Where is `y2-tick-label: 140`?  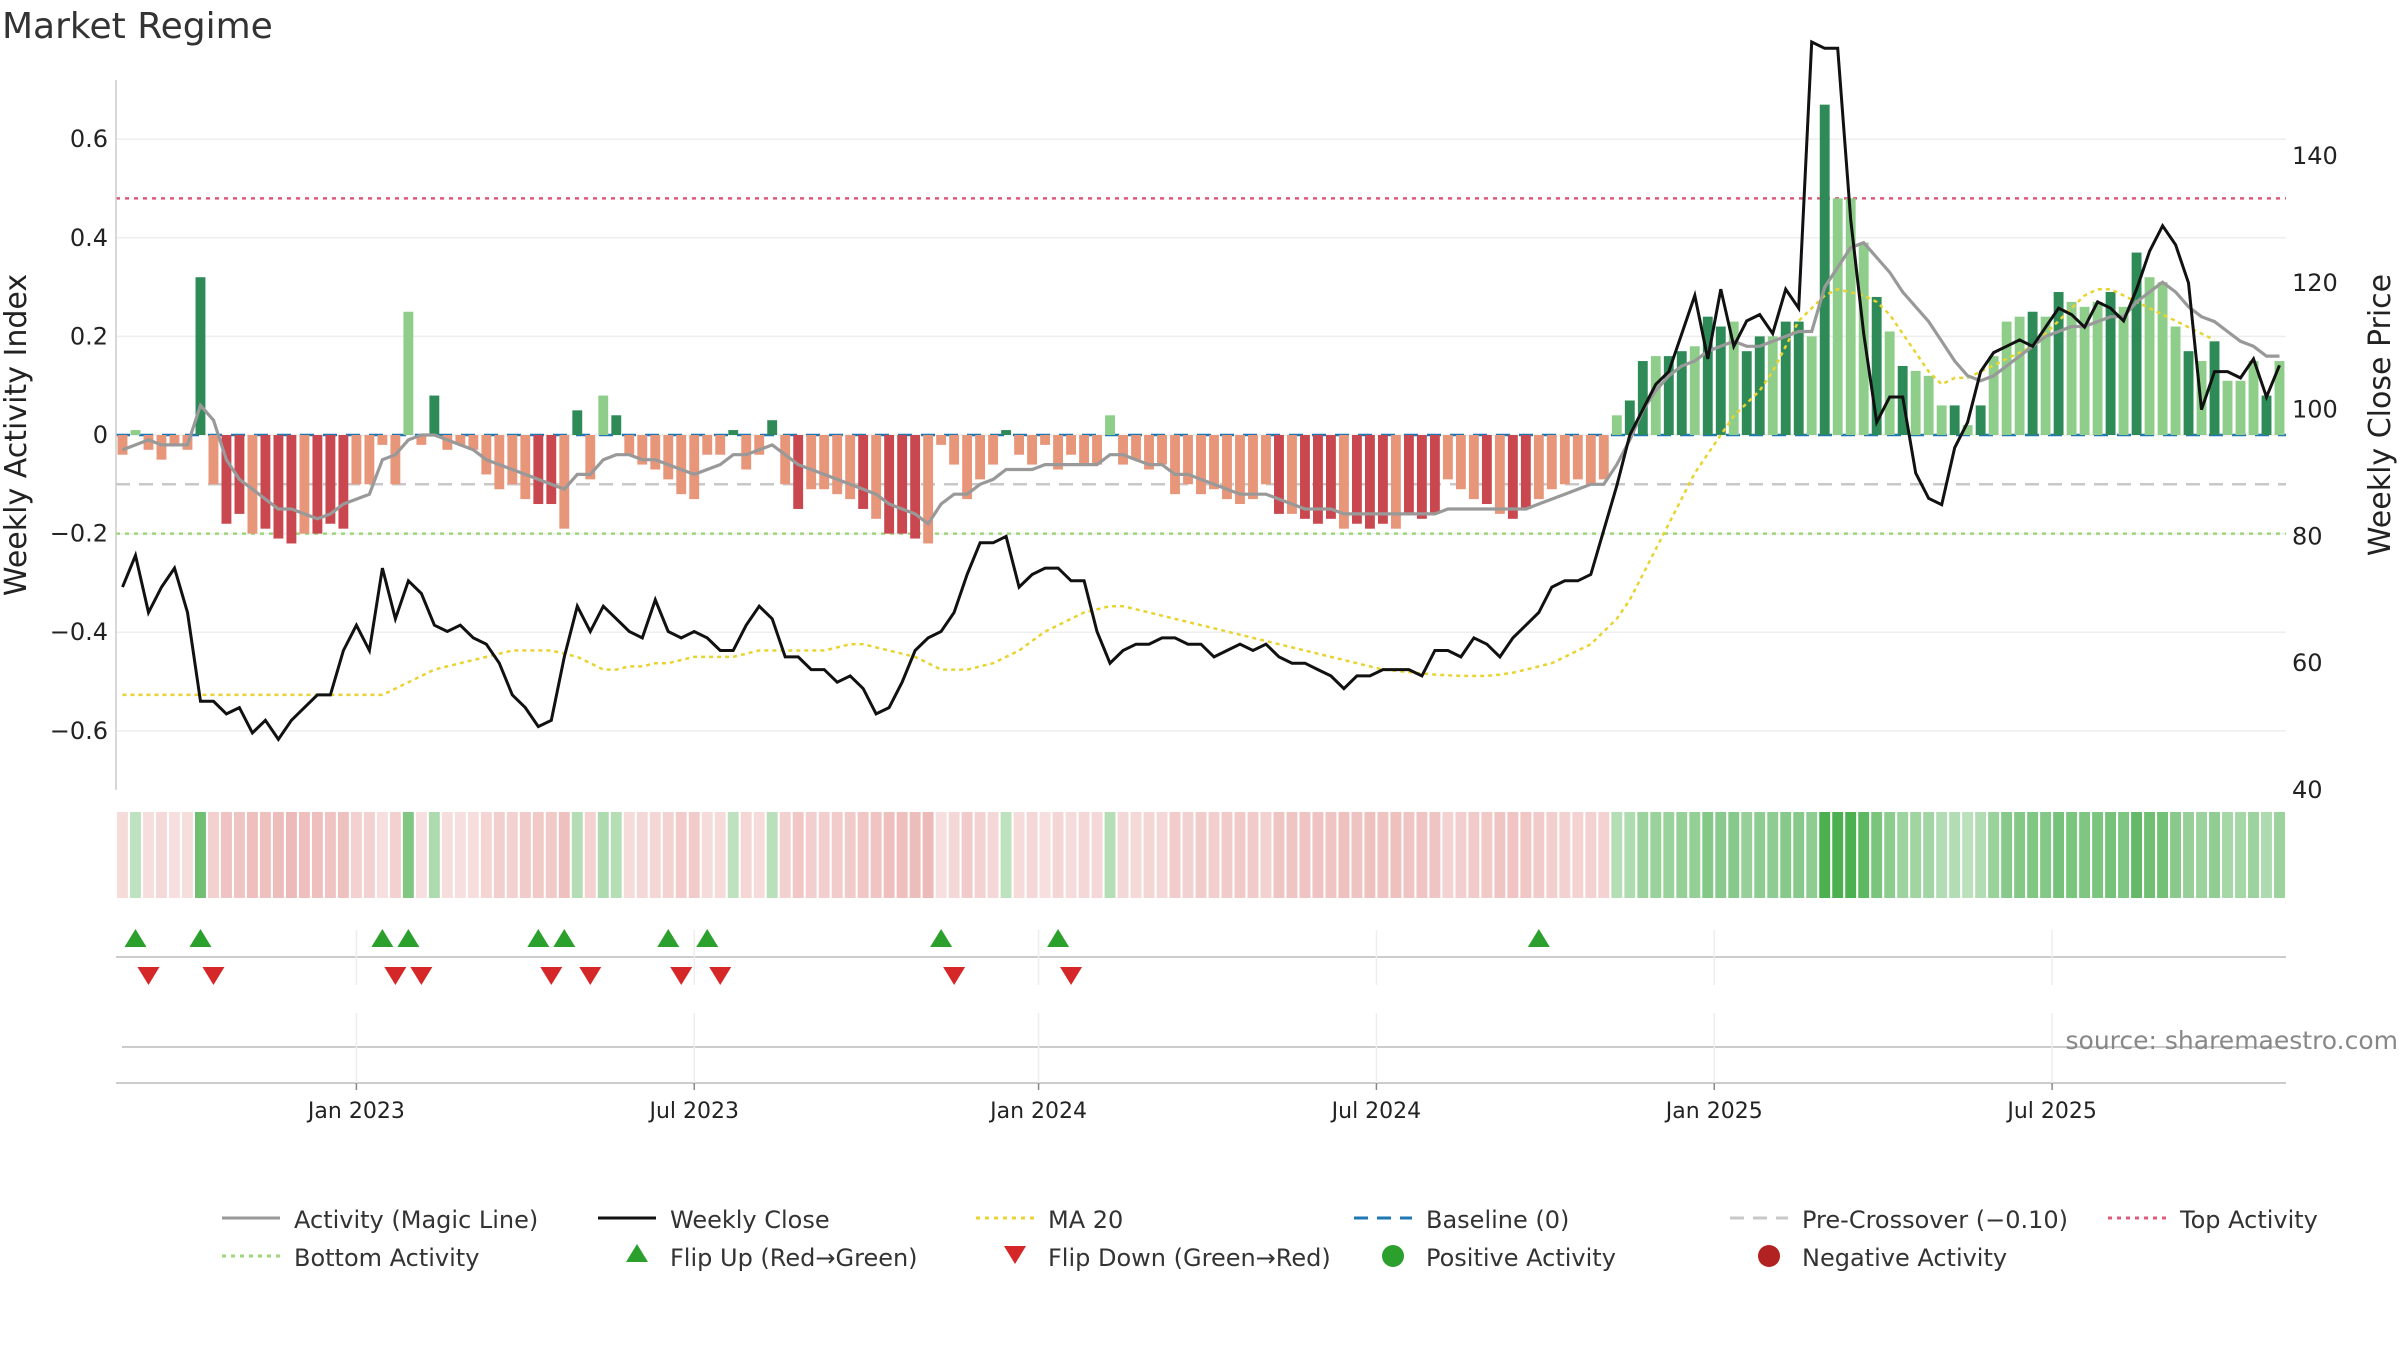 y2-tick-label: 140 is located at coordinates (2315, 156).